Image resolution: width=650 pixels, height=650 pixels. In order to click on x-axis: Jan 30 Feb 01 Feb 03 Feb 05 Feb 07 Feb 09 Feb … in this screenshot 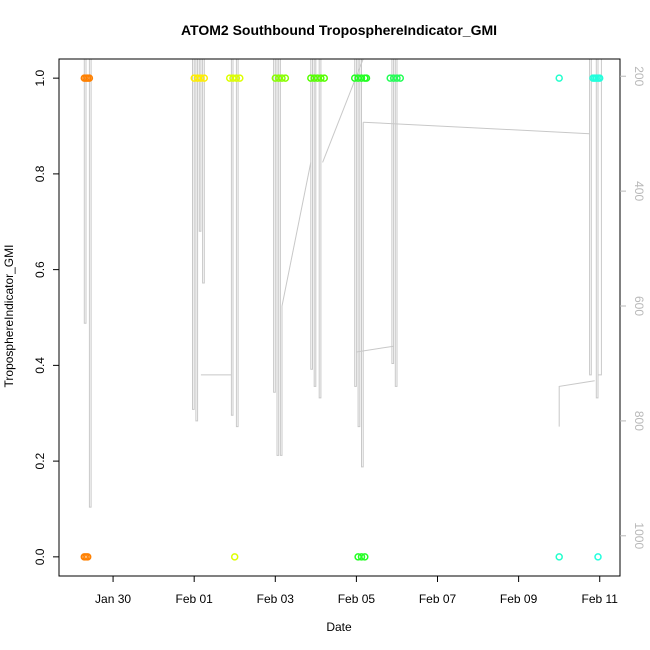, I will do `click(356, 591)`.